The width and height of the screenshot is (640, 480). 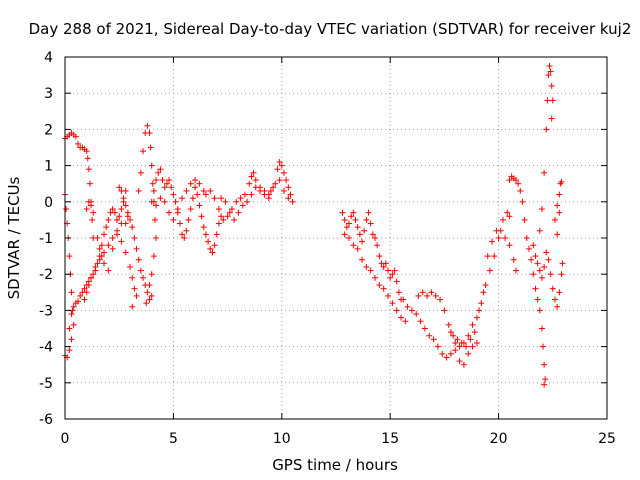 What do you see at coordinates (335, 465) in the screenshot?
I see `x-axis-label: GPS time / hours` at bounding box center [335, 465].